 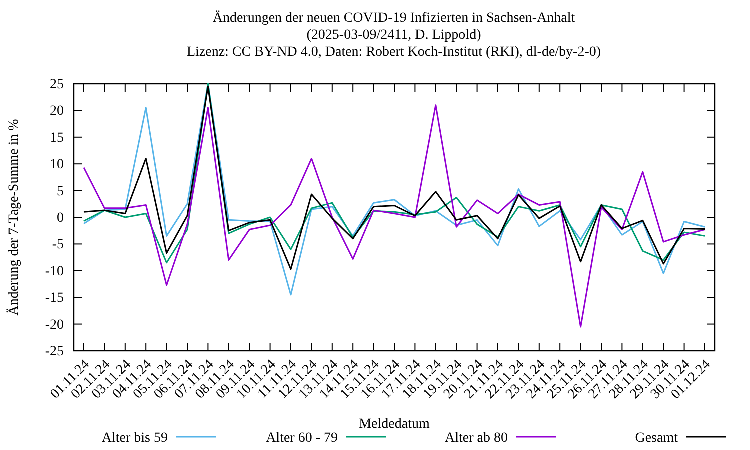 I want to click on y-tick-label: -15, so click(x=54, y=298).